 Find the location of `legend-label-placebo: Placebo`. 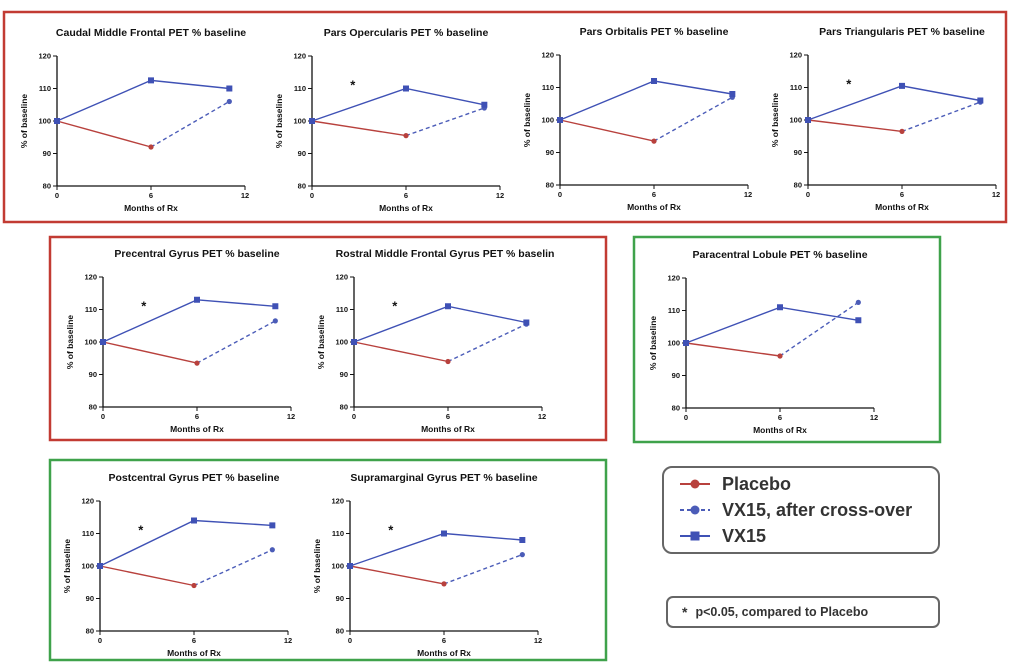

legend-label-placebo: Placebo is located at coordinates (757, 483).